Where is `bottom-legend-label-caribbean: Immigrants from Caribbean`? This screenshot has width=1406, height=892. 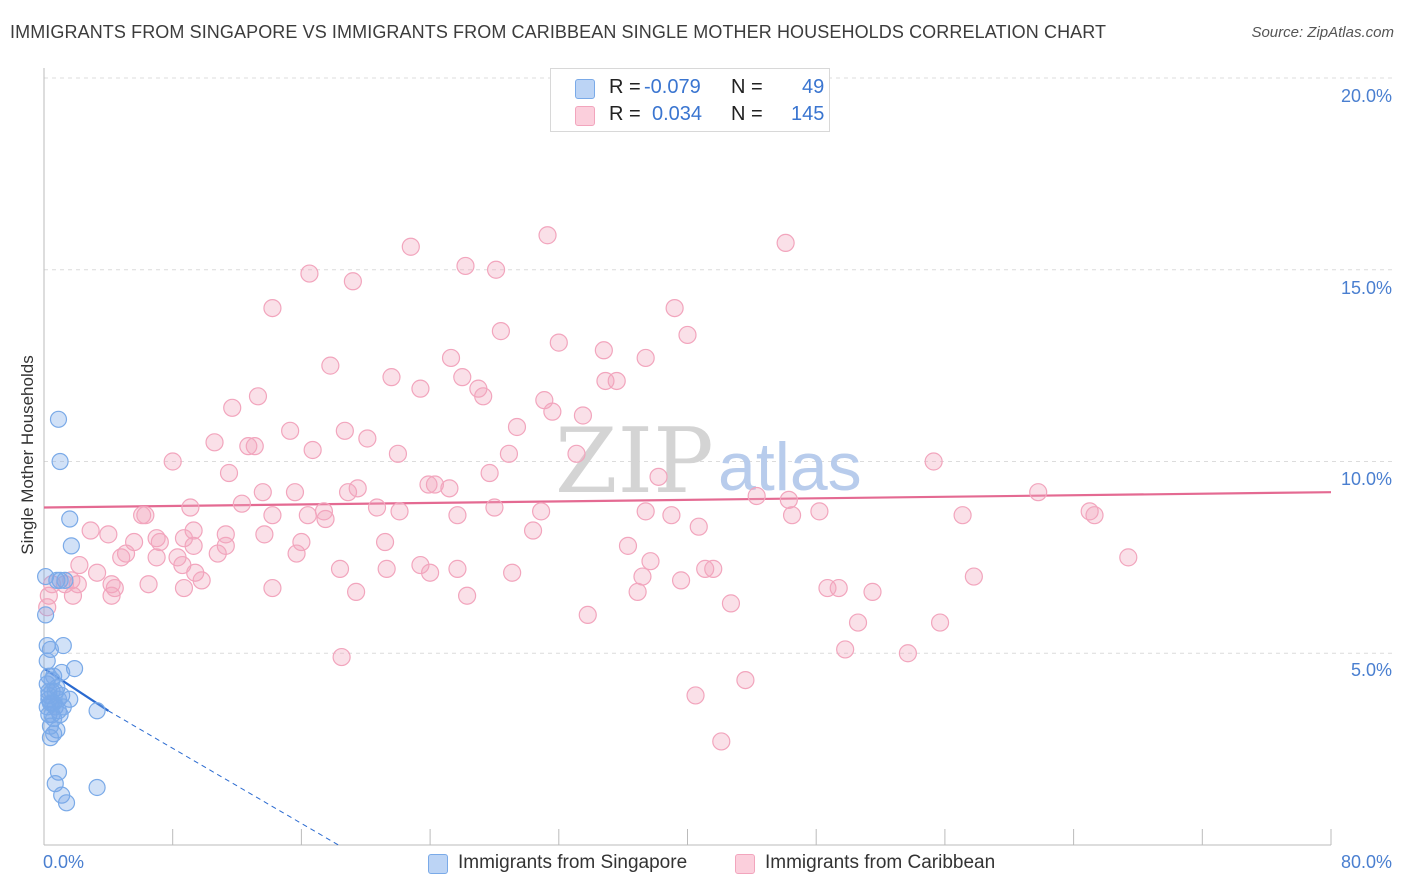 bottom-legend-label-caribbean: Immigrants from Caribbean is located at coordinates (880, 862).